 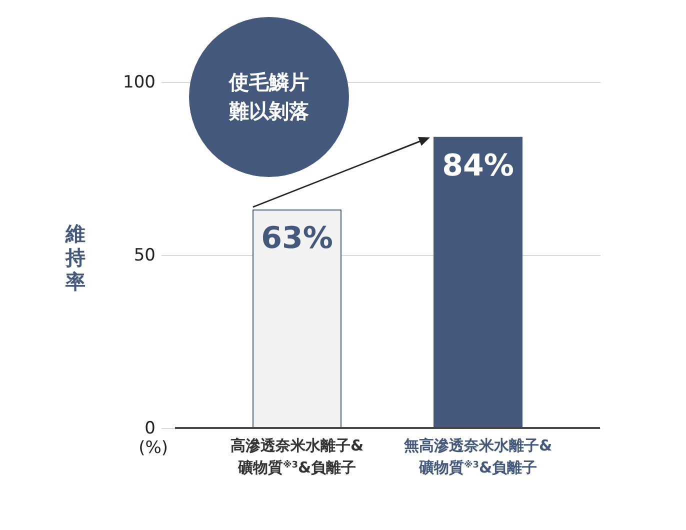 I want to click on y-axis-title: 維持率, so click(x=75, y=258).